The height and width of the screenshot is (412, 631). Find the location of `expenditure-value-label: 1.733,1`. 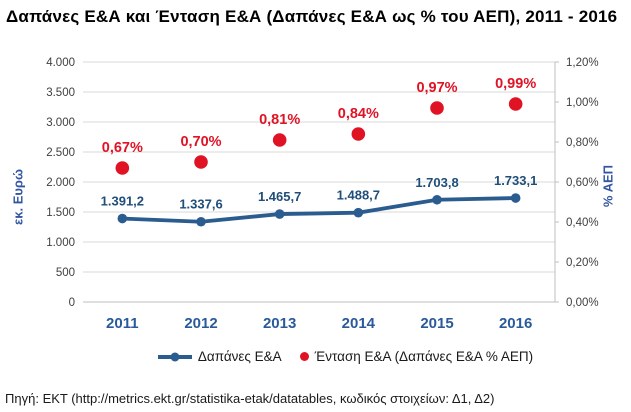

expenditure-value-label: 1.733,1 is located at coordinates (515, 180).